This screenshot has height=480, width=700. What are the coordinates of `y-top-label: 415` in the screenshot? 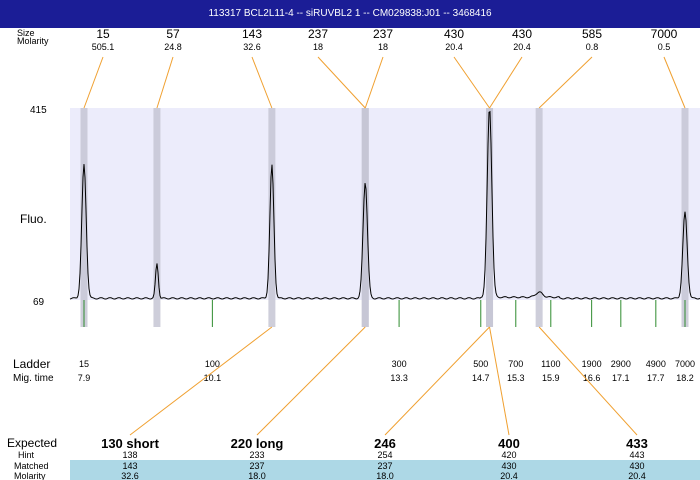 It's located at (38, 110).